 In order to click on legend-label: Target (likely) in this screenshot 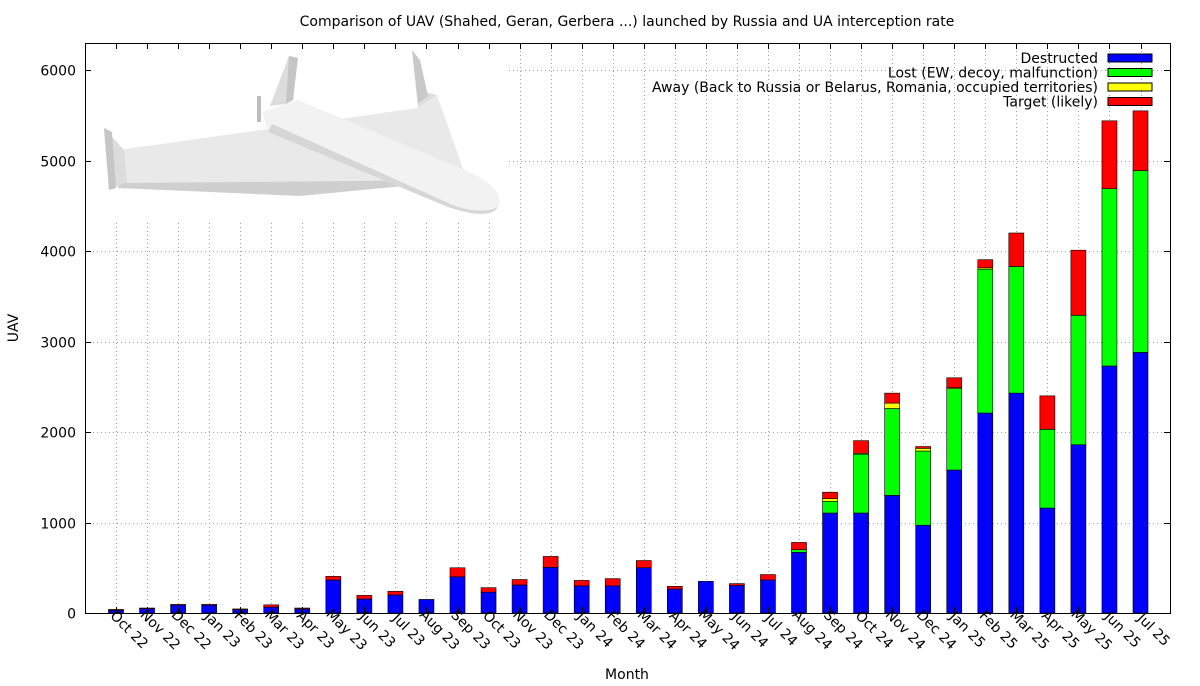, I will do `click(1050, 103)`.